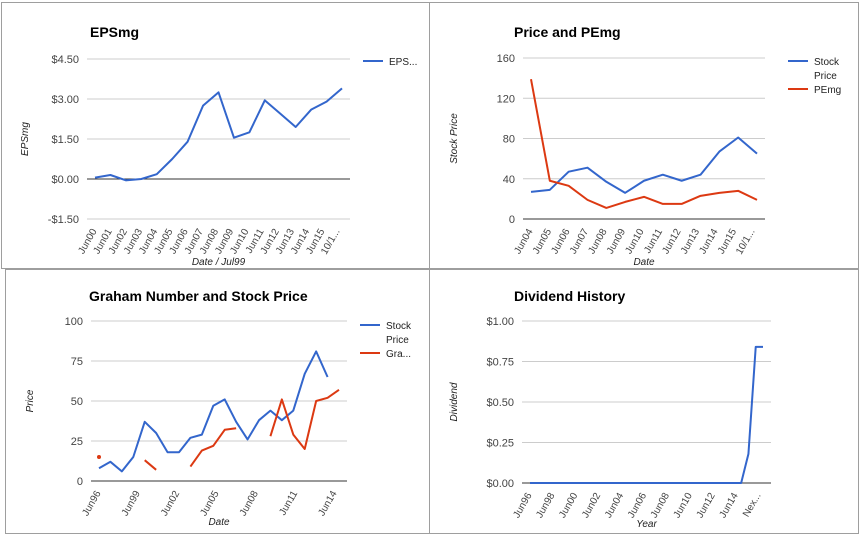  I want to click on chart-title: Dividend History, so click(569, 296).